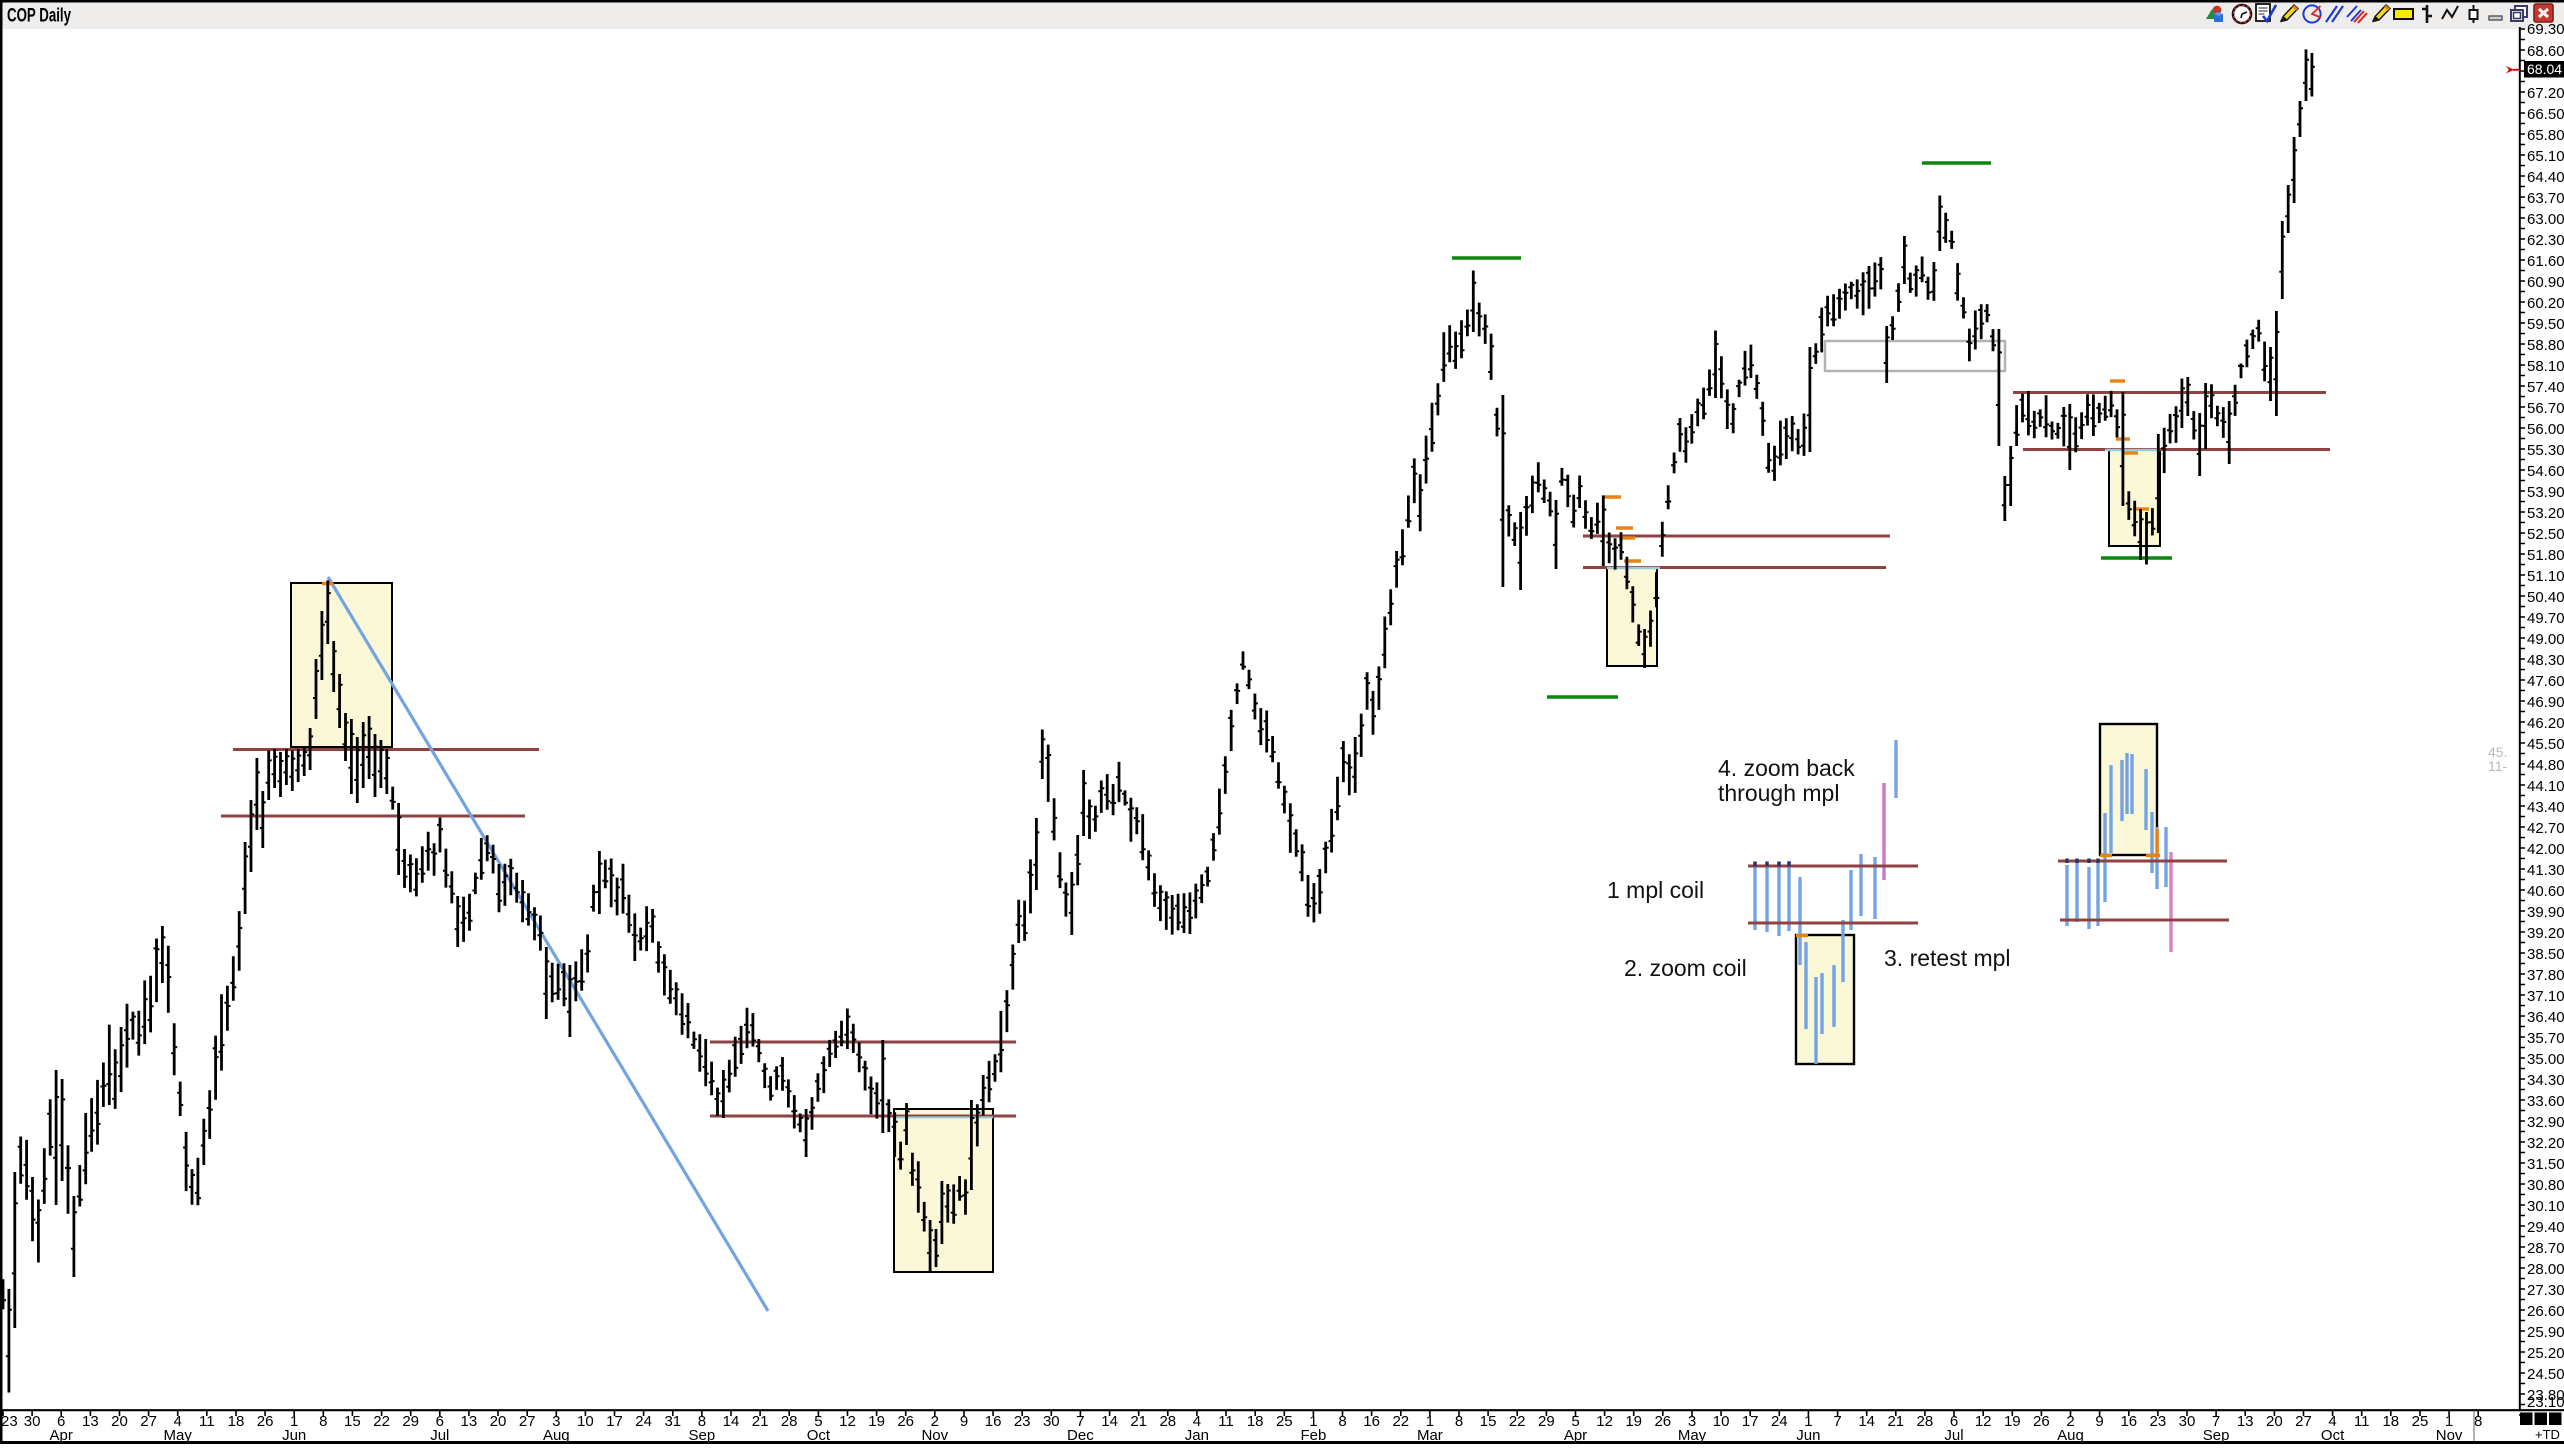 The image size is (2564, 1449). I want to click on svg-text: 2, so click(935, 1421).